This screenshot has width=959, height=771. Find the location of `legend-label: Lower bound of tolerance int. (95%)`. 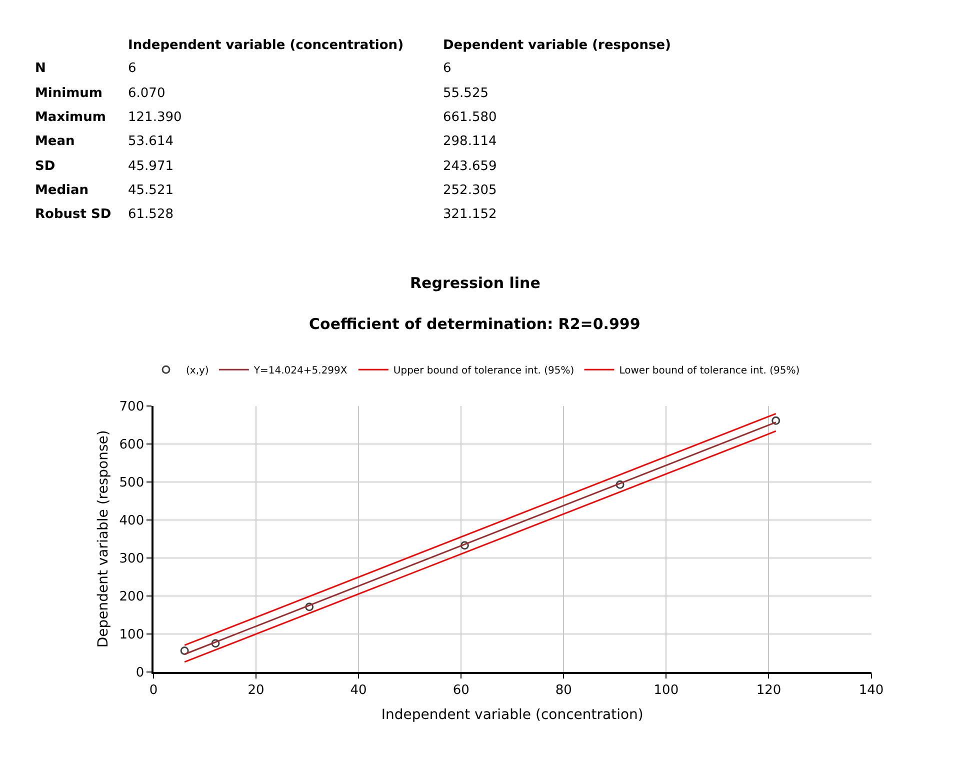

legend-label: Lower bound of tolerance int. (95%) is located at coordinates (709, 370).